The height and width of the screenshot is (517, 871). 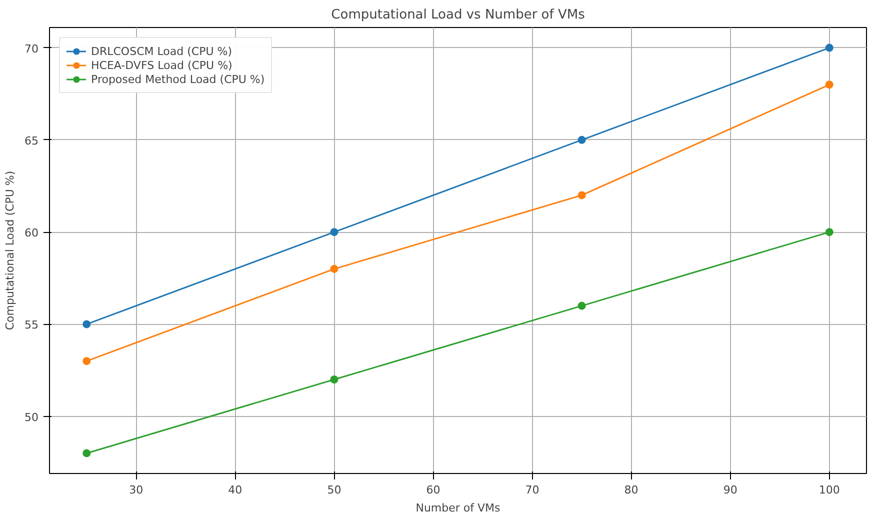 What do you see at coordinates (31, 325) in the screenshot?
I see `y-tick-label: 55` at bounding box center [31, 325].